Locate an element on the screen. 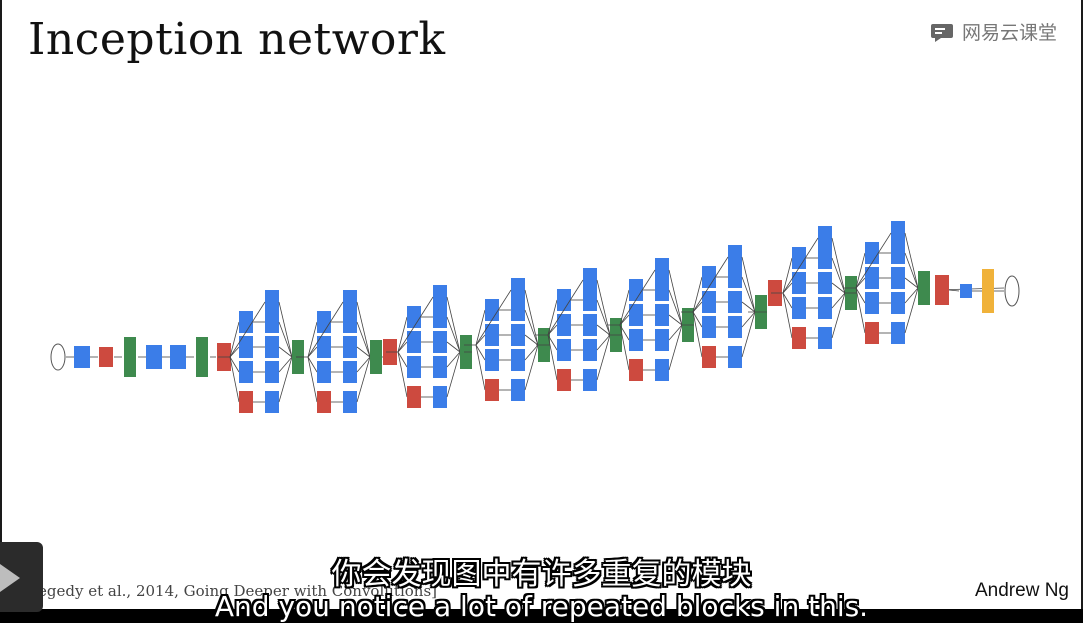 The width and height of the screenshot is (1083, 623). softmax-layer-box is located at coordinates (988, 291).